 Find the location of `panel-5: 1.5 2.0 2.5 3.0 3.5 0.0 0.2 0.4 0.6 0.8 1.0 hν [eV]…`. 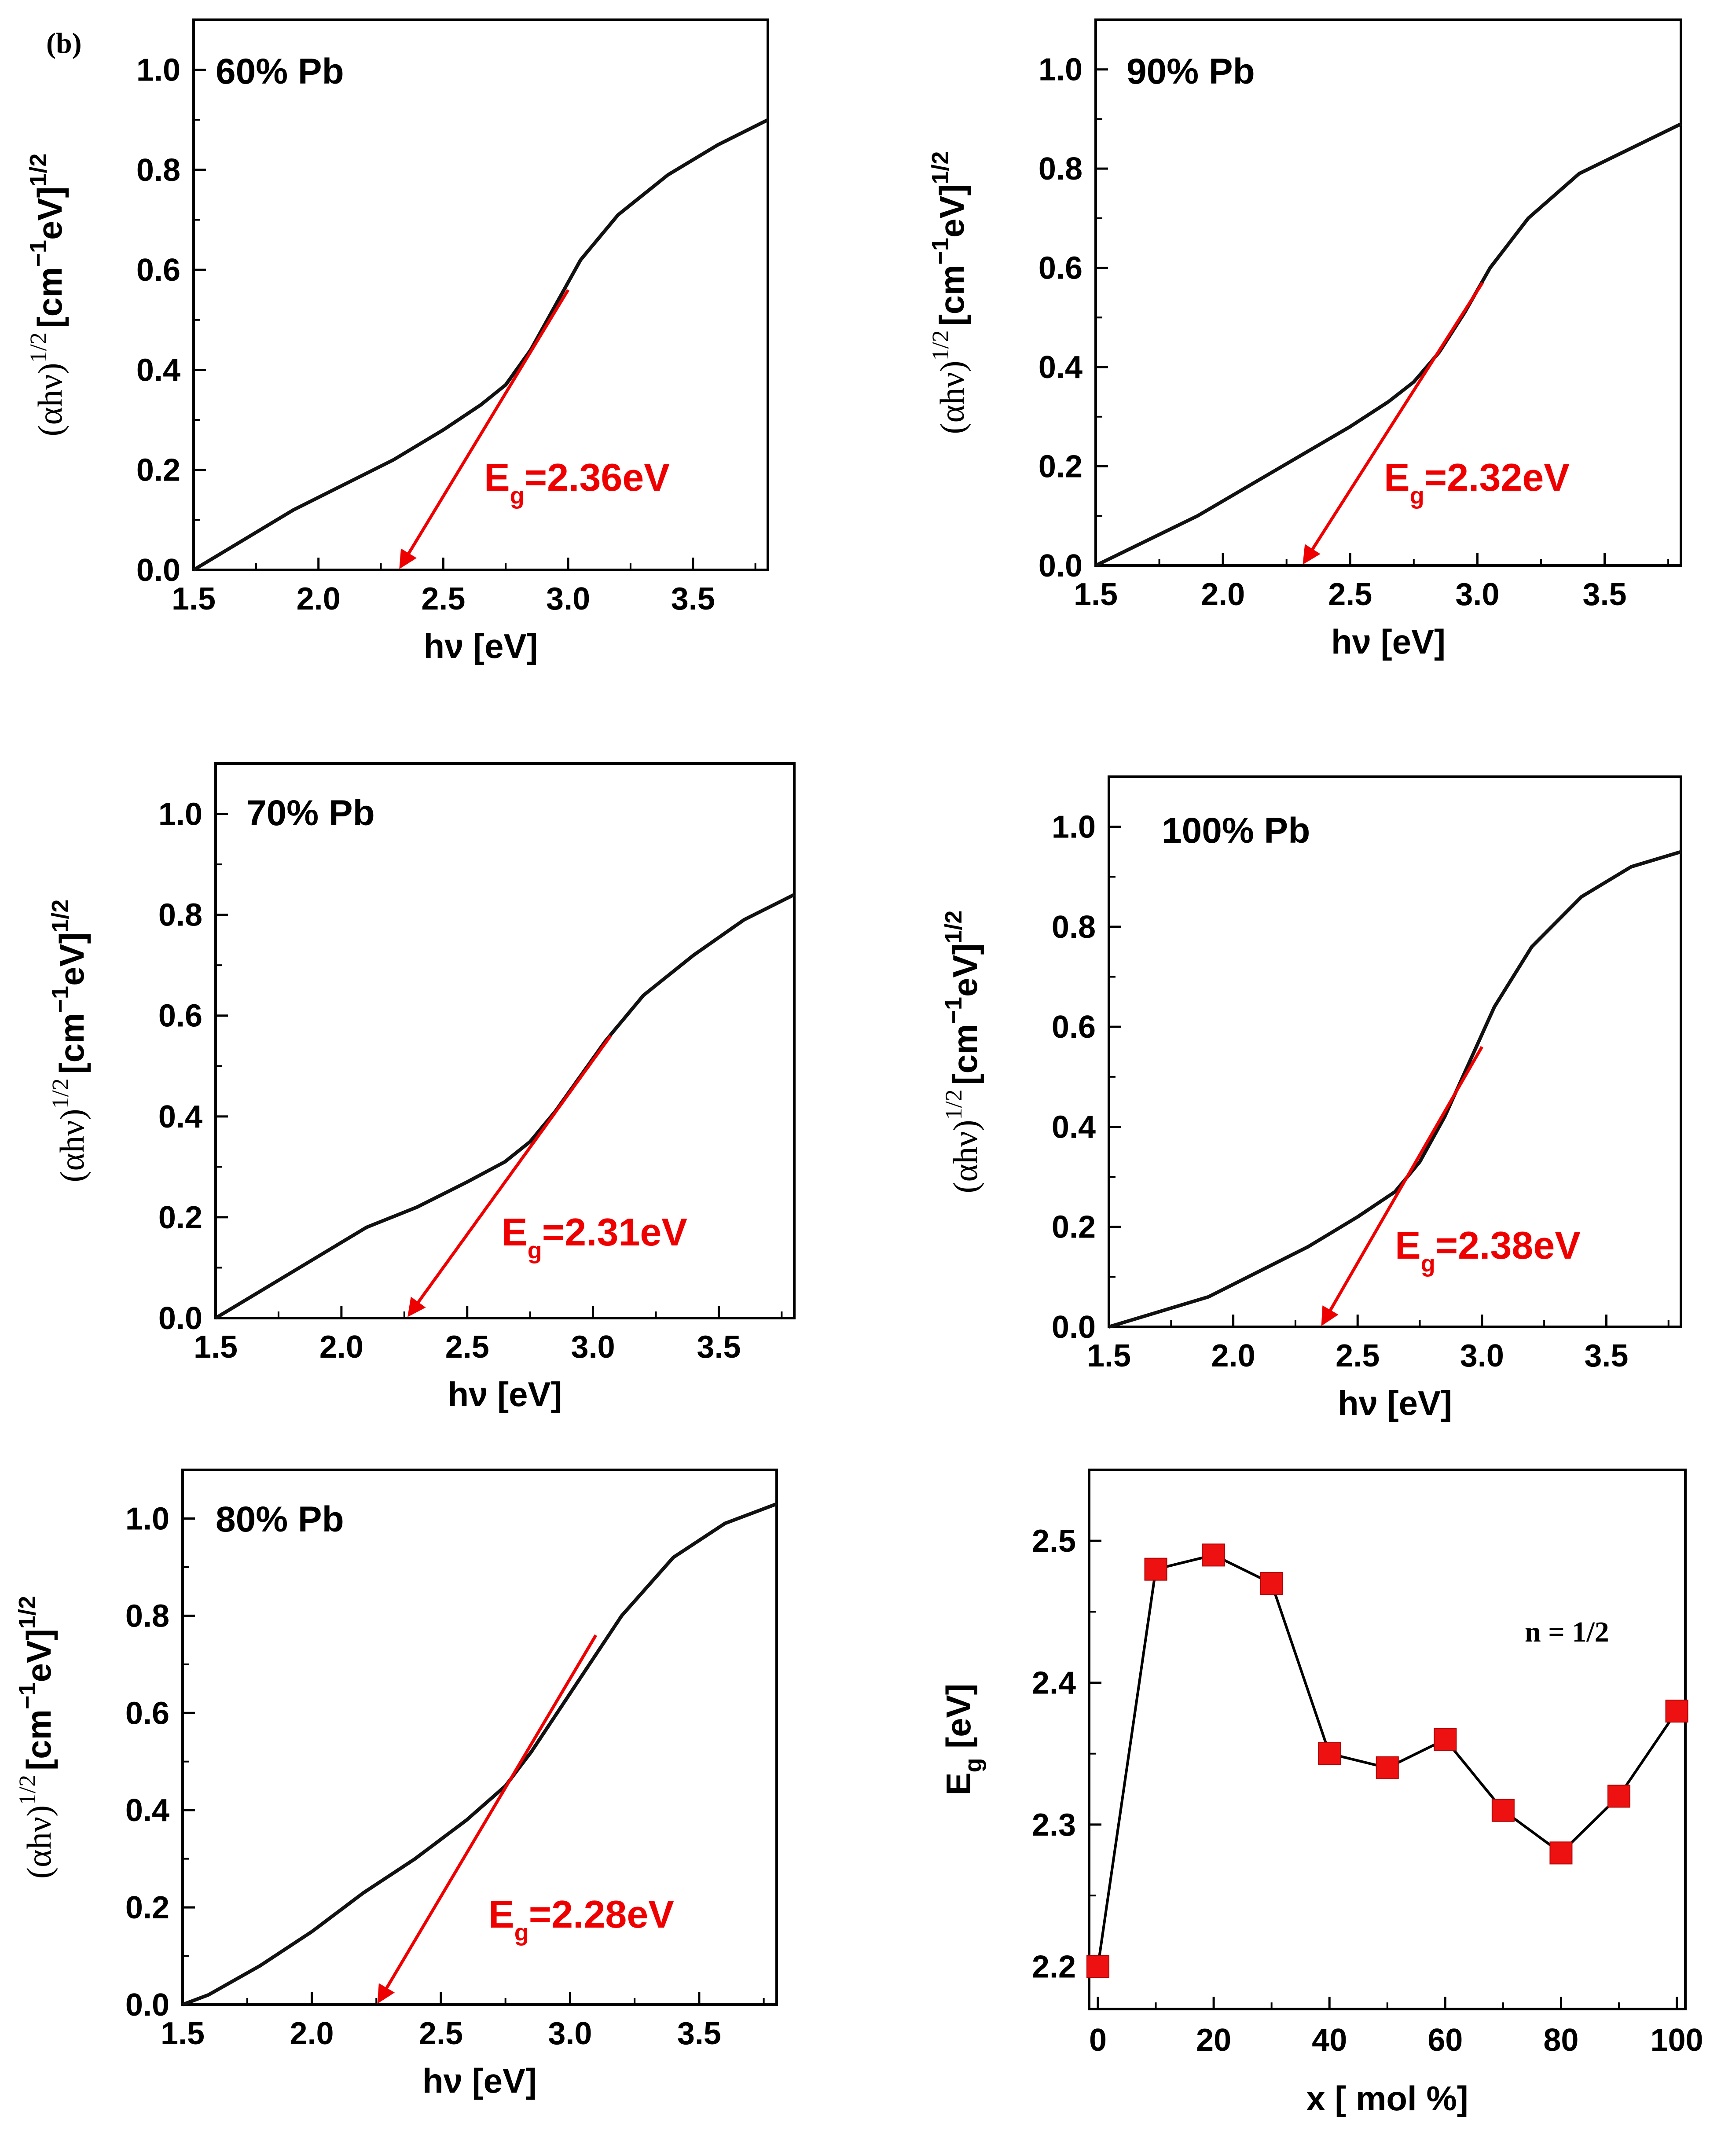

panel-5: 1.5 2.0 2.5 3.0 3.5 0.0 0.2 0.4 0.6 0.8 1.0 hν [eV]… is located at coordinates (396, 1784).